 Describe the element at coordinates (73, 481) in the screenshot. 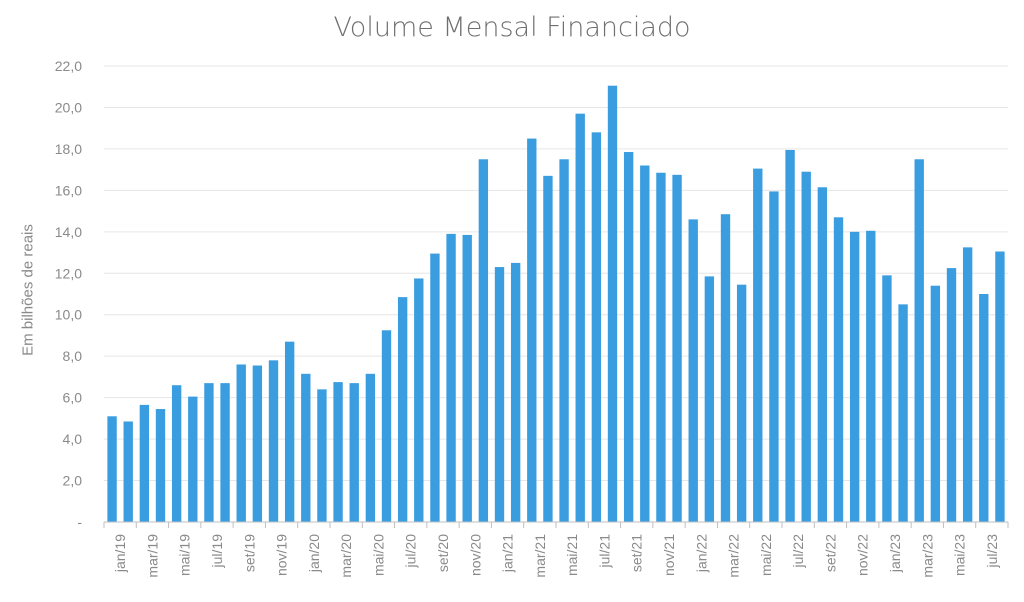

I see `y-tick-label: 2,0` at that location.